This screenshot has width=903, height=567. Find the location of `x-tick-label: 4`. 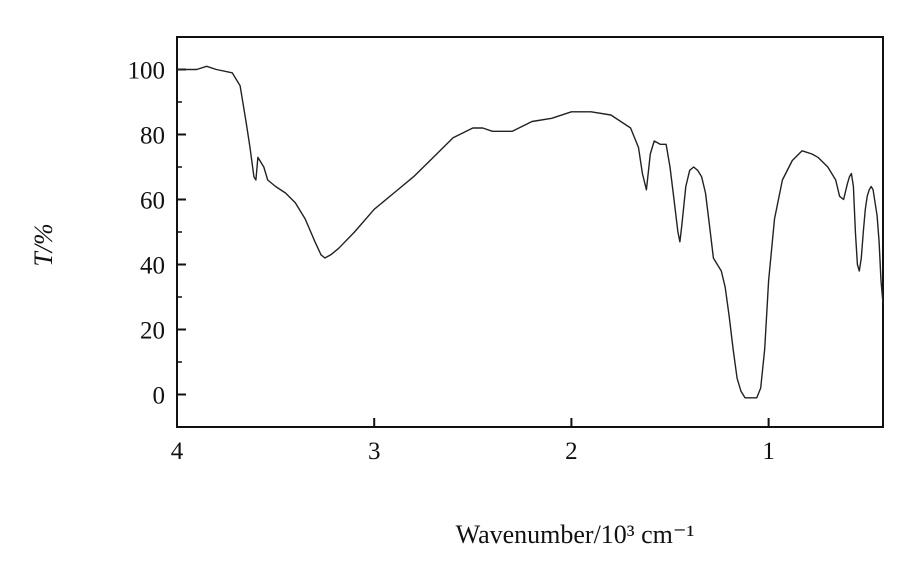

x-tick-label: 4 is located at coordinates (177, 451).